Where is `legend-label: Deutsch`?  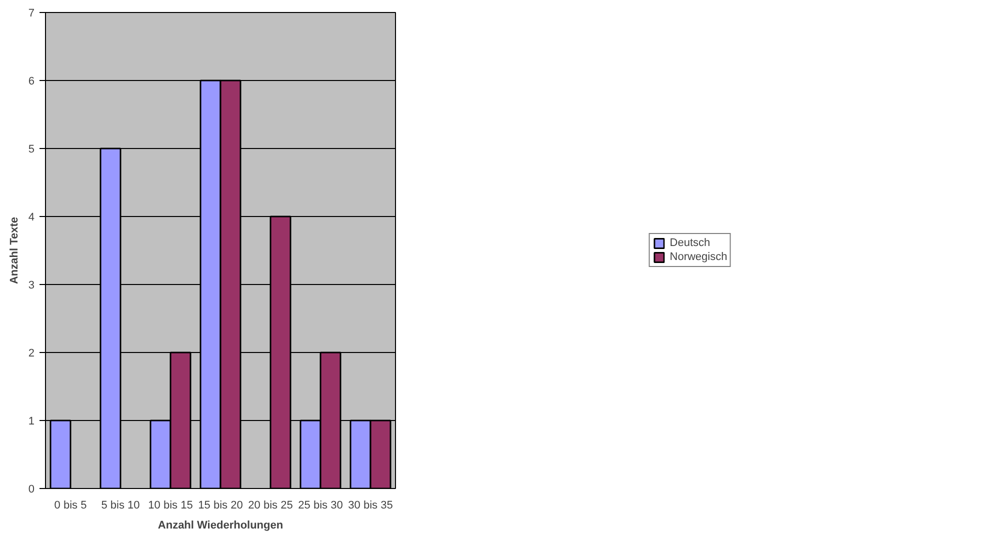
legend-label: Deutsch is located at coordinates (690, 243).